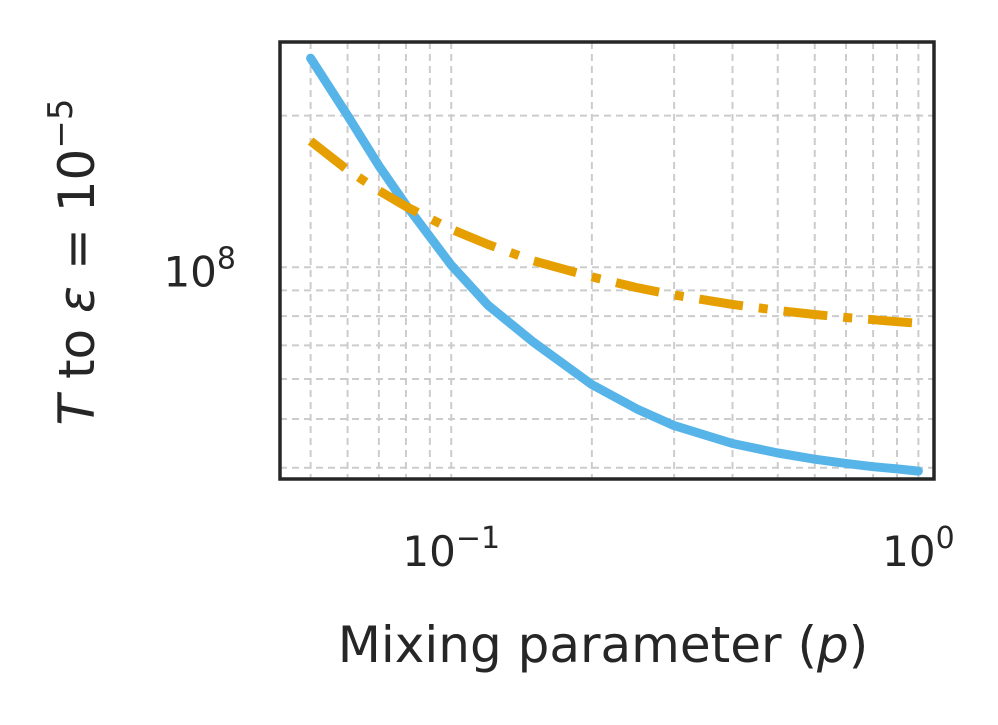 This screenshot has width=998, height=725. Describe the element at coordinates (603, 645) in the screenshot. I see `x-axis-label: Mixing parameter (p)` at that location.